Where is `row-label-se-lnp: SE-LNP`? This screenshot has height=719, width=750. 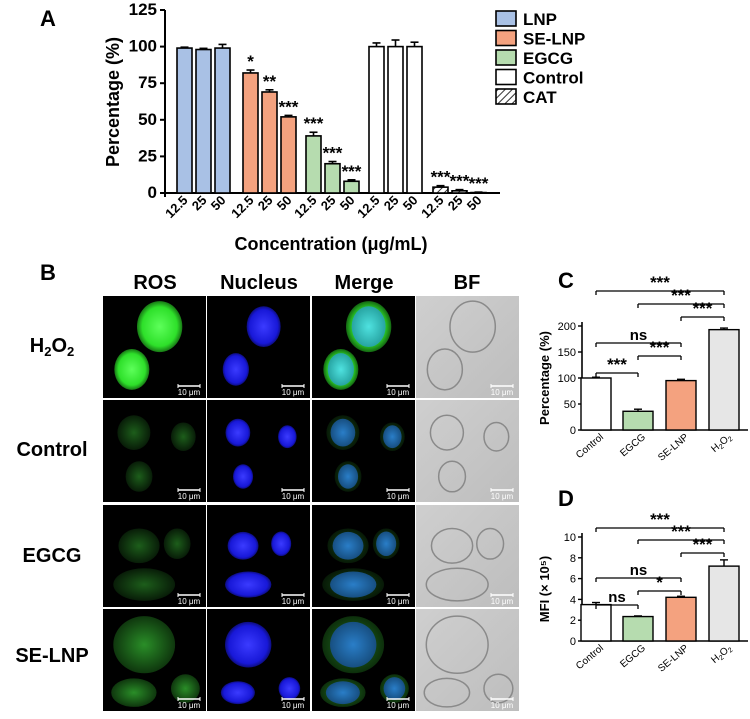
row-label-se-lnp: SE-LNP is located at coordinates (51, 656).